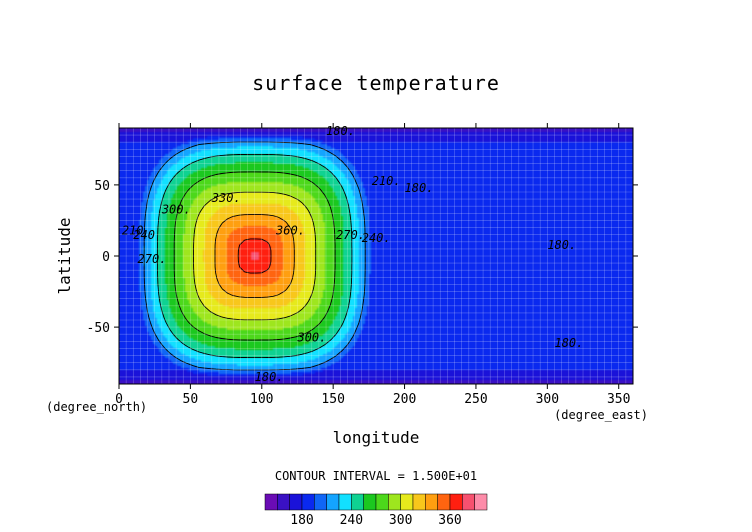 This screenshot has height=532, width=752. Describe the element at coordinates (400, 520) in the screenshot. I see `colorbar-tick-label: 300` at that location.